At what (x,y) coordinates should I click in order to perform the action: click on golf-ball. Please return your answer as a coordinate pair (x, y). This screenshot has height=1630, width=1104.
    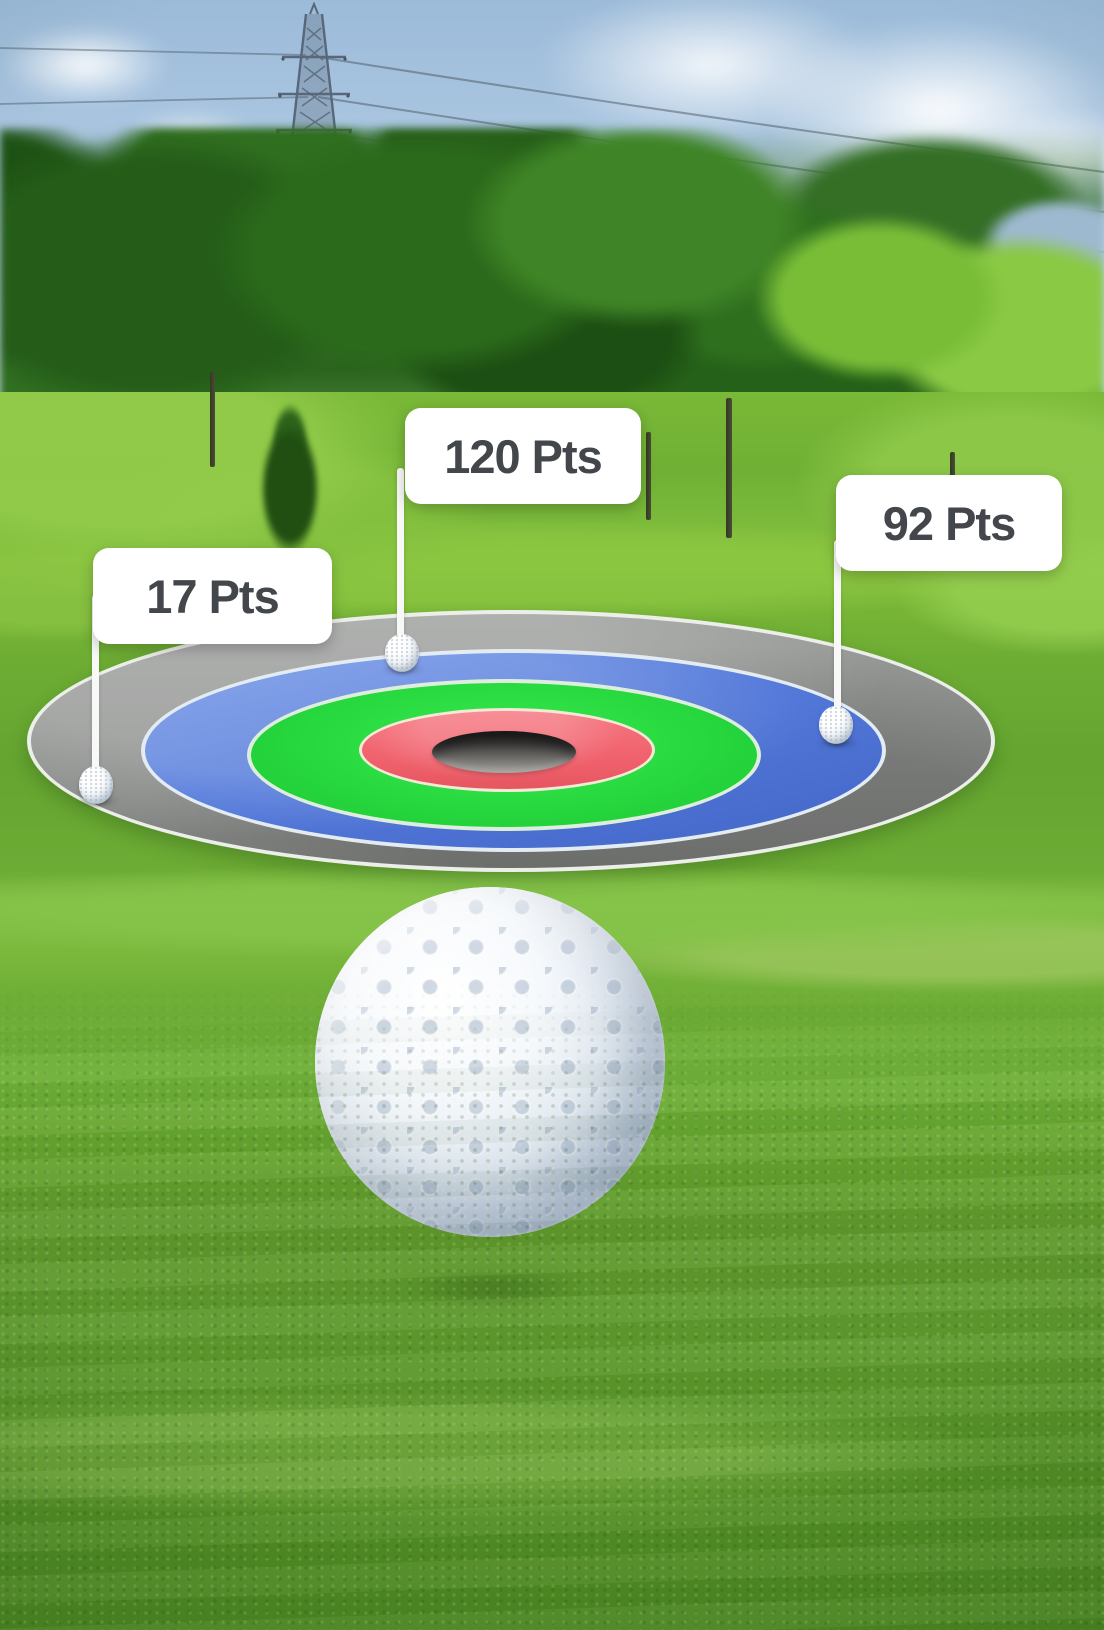
    Looking at the image, I should click on (490, 1062).